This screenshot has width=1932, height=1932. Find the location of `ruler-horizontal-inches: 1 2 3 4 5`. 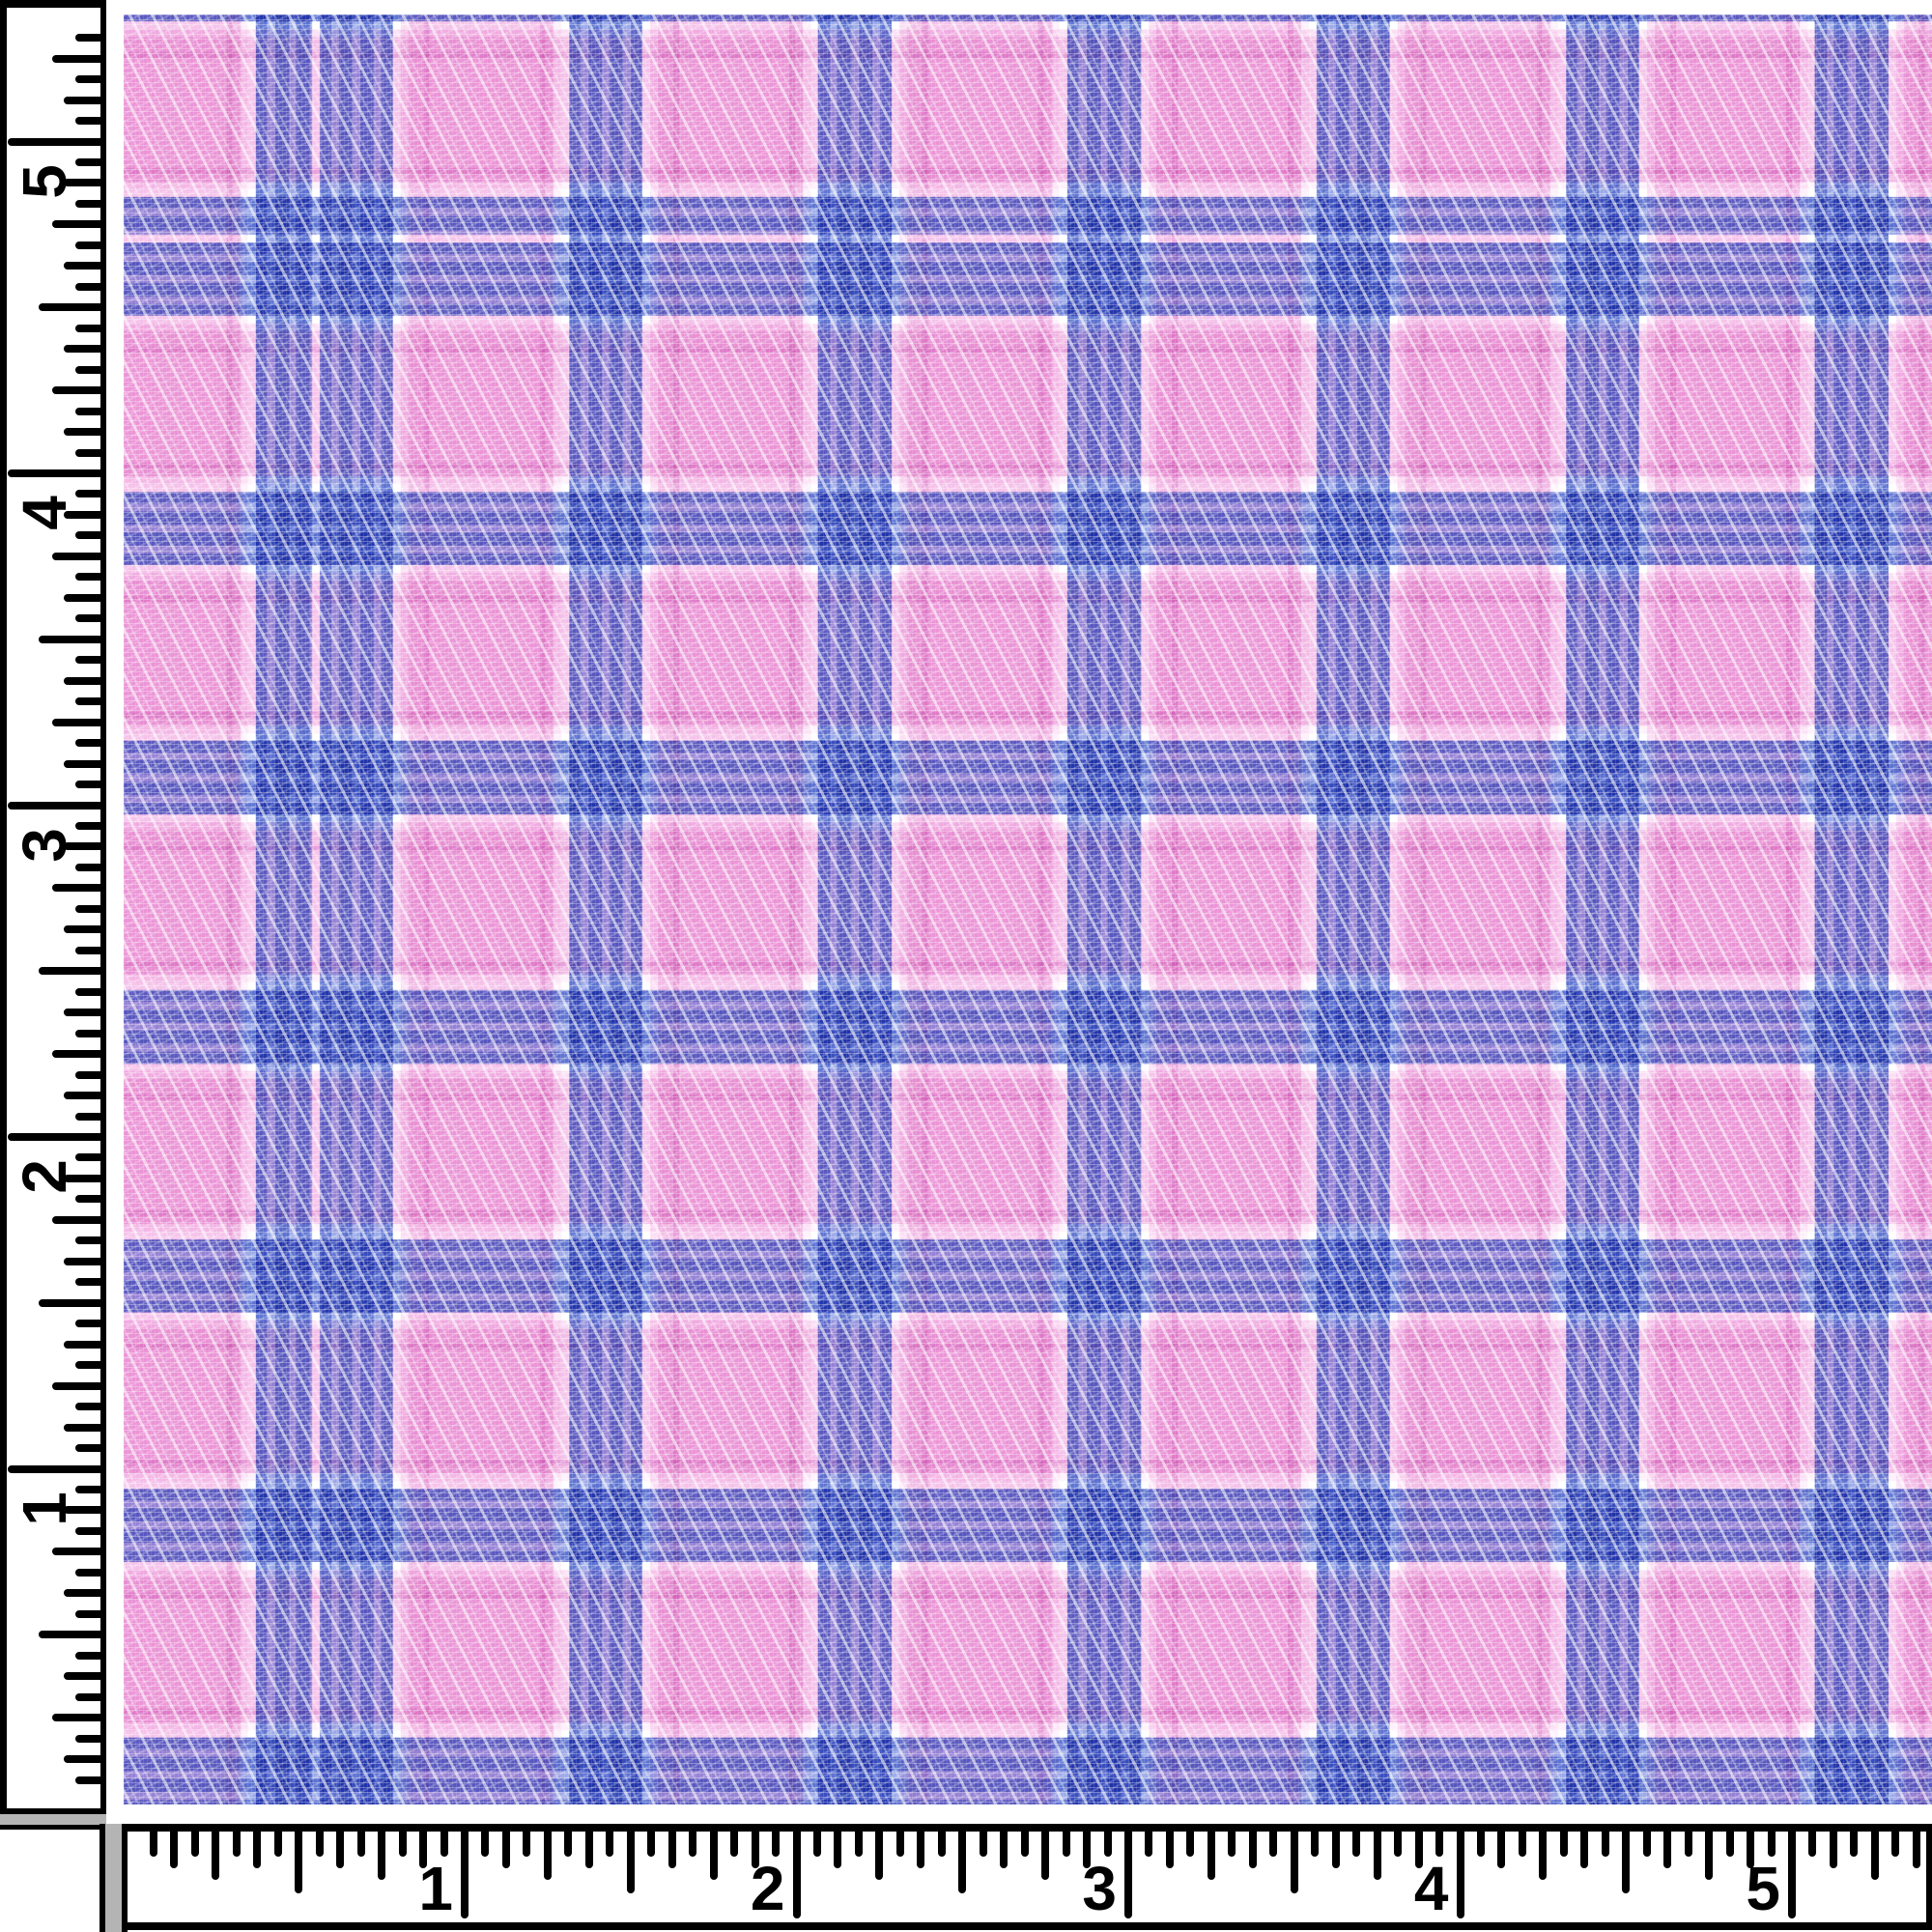

ruler-horizontal-inches: 1 2 3 4 5 is located at coordinates (1030, 1877).